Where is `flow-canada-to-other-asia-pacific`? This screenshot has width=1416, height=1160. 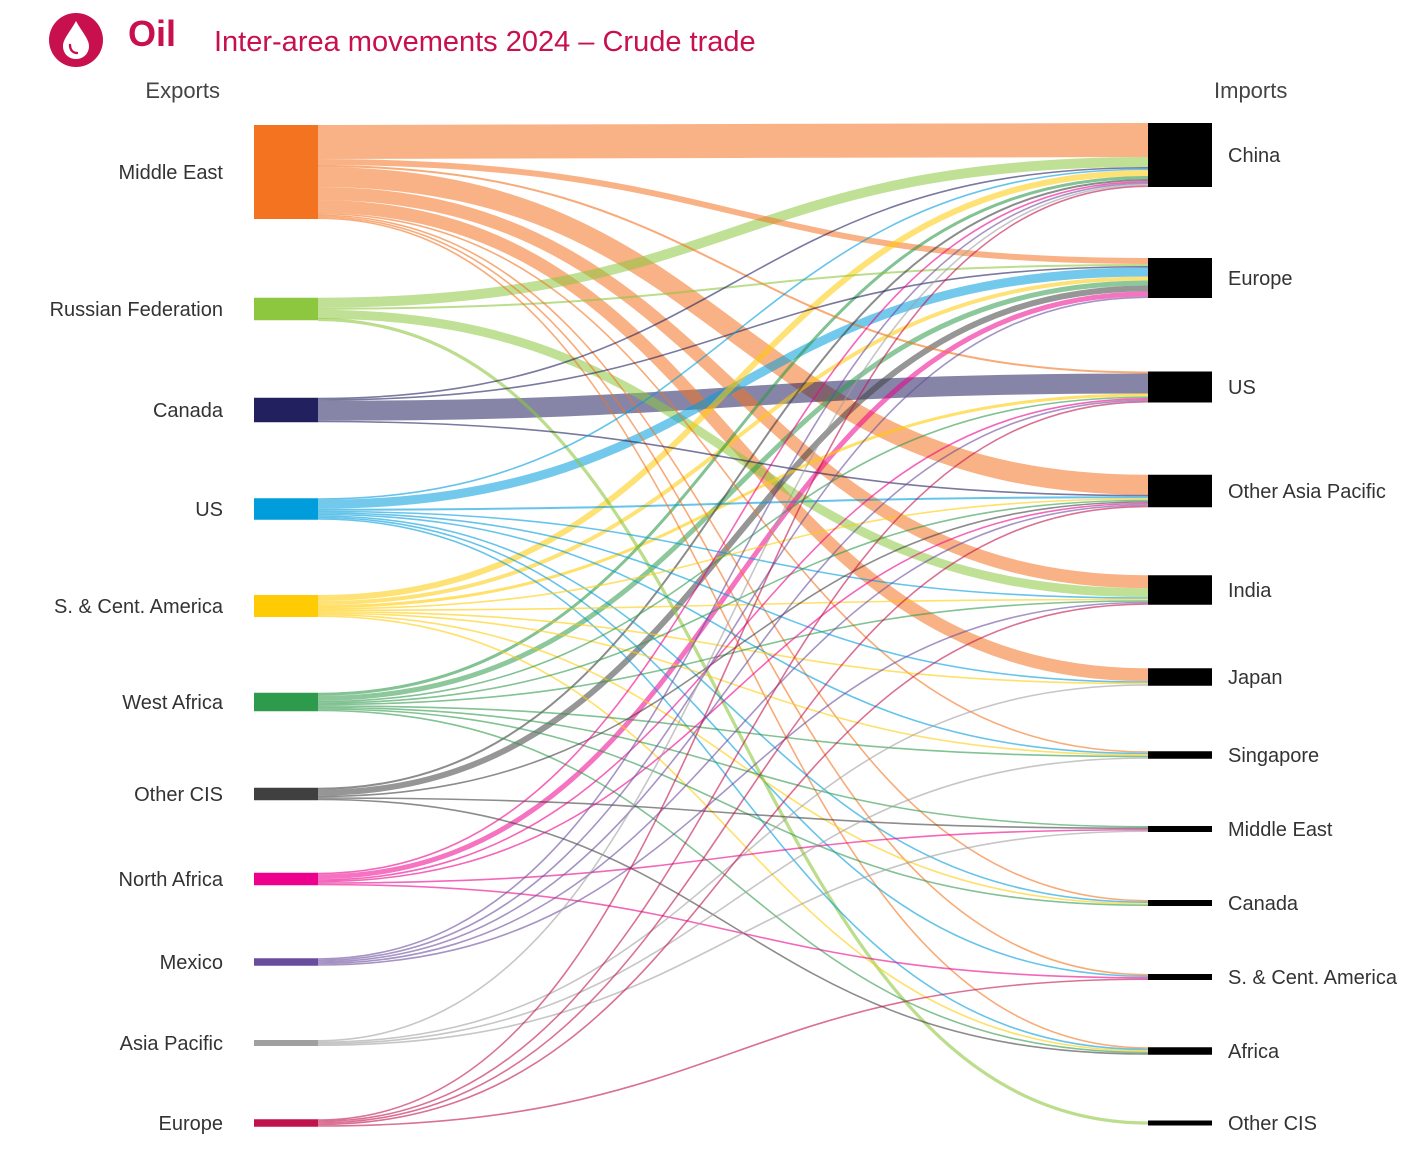
flow-canada-to-other-asia-pacific is located at coordinates (733, 458).